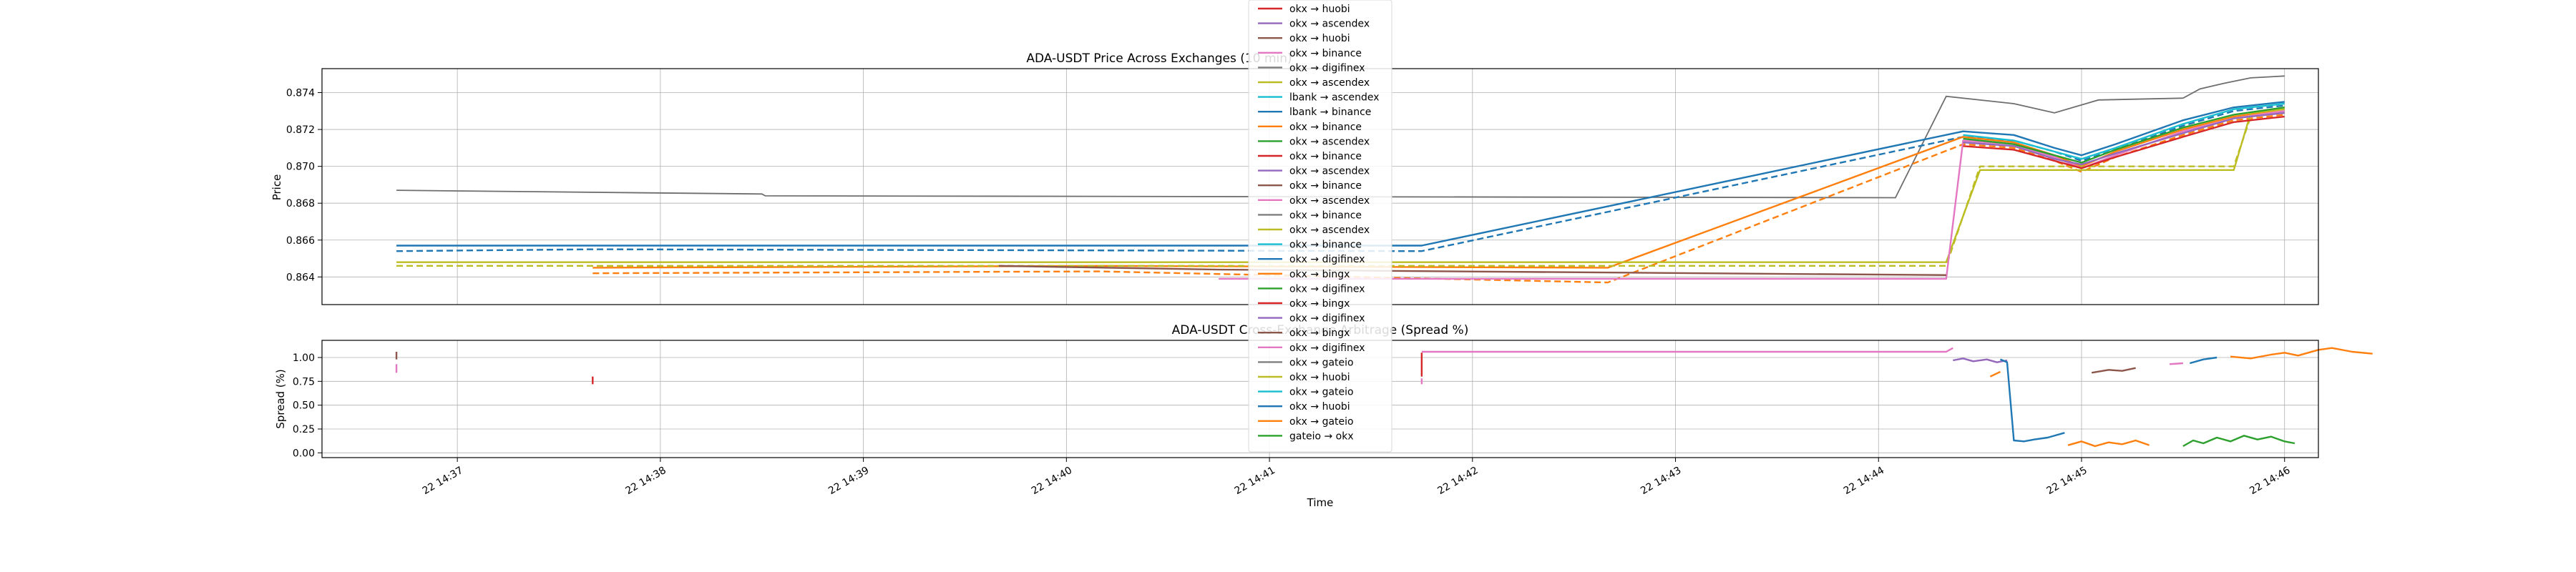 This screenshot has height=572, width=2576. I want to click on y-tick-label: 0.75, so click(304, 382).